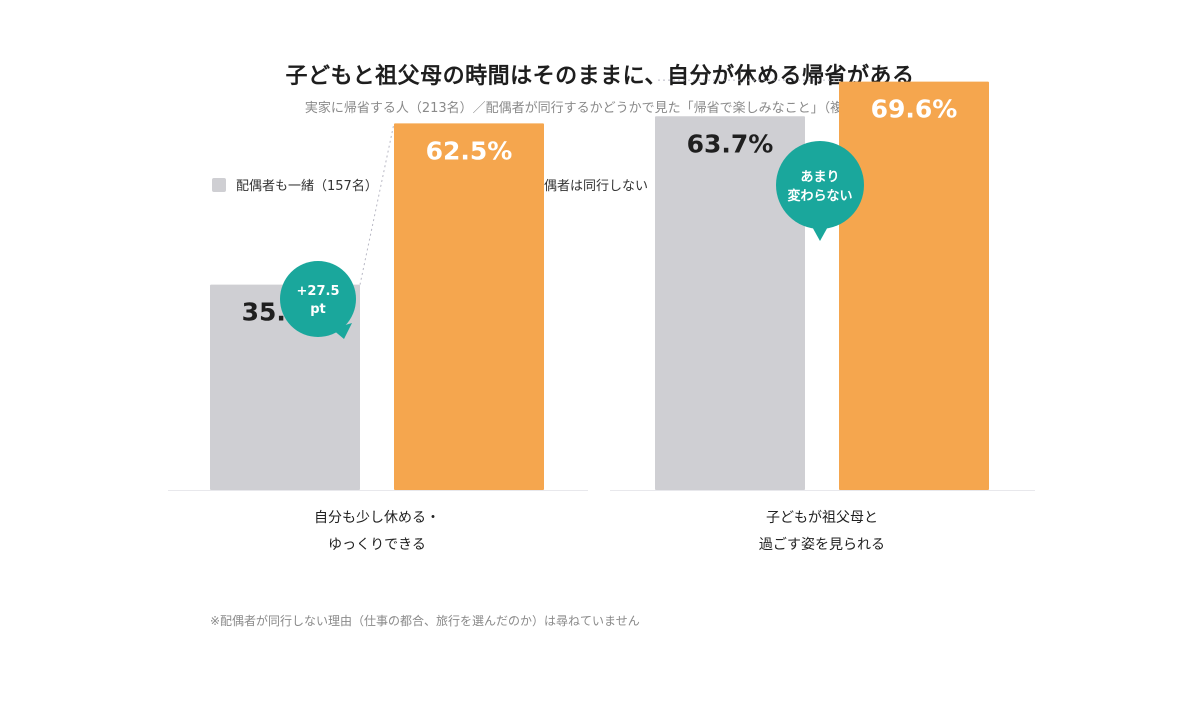 The image size is (1200, 712). Describe the element at coordinates (822, 518) in the screenshot. I see `category-label-1-0: 子どもが祖父母と` at that location.